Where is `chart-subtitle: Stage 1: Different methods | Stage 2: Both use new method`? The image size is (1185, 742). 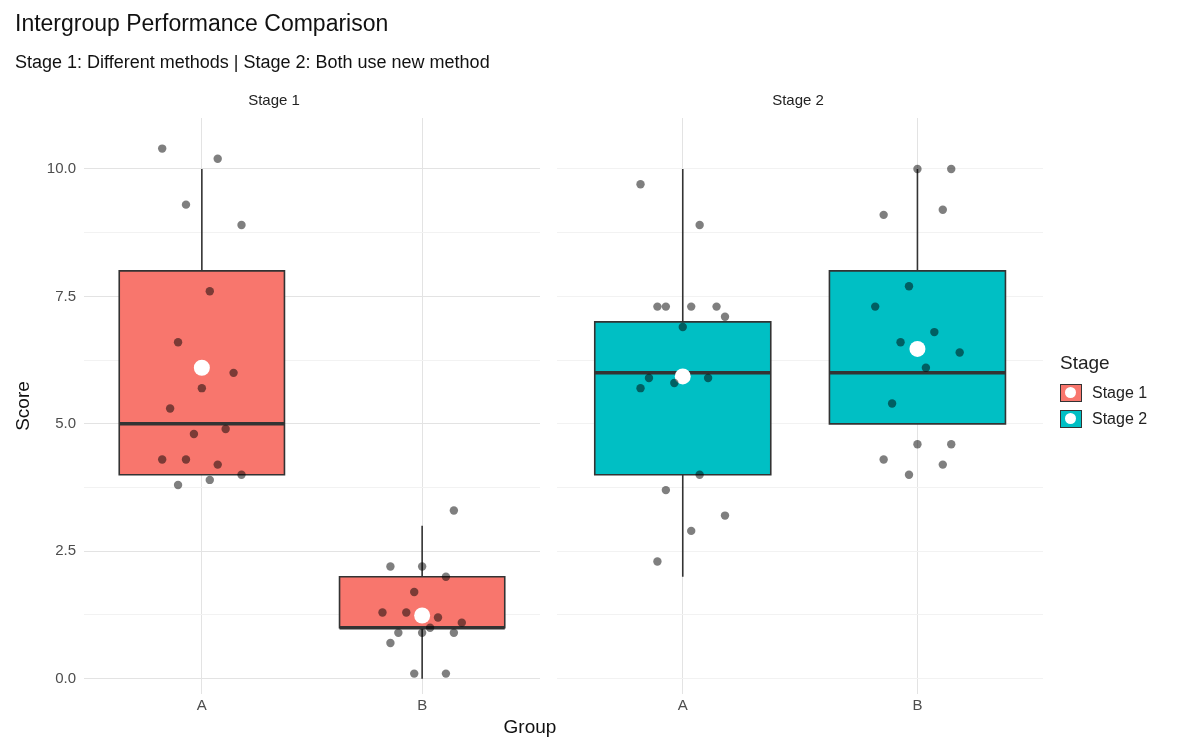 chart-subtitle: Stage 1: Different methods | Stage 2: Both use new method is located at coordinates (252, 62).